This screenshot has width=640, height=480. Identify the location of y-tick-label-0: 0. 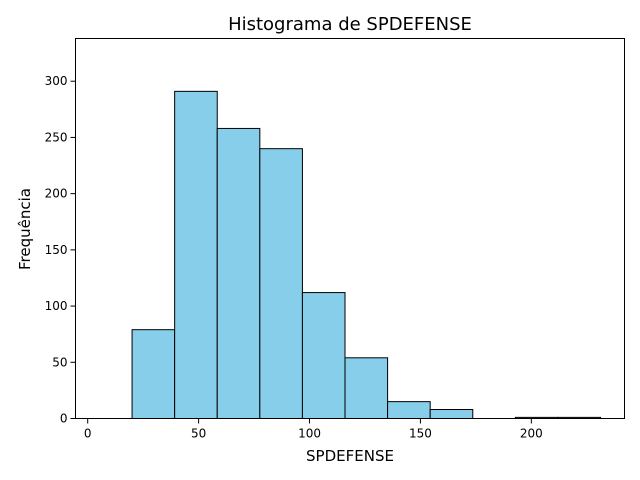
(64, 419).